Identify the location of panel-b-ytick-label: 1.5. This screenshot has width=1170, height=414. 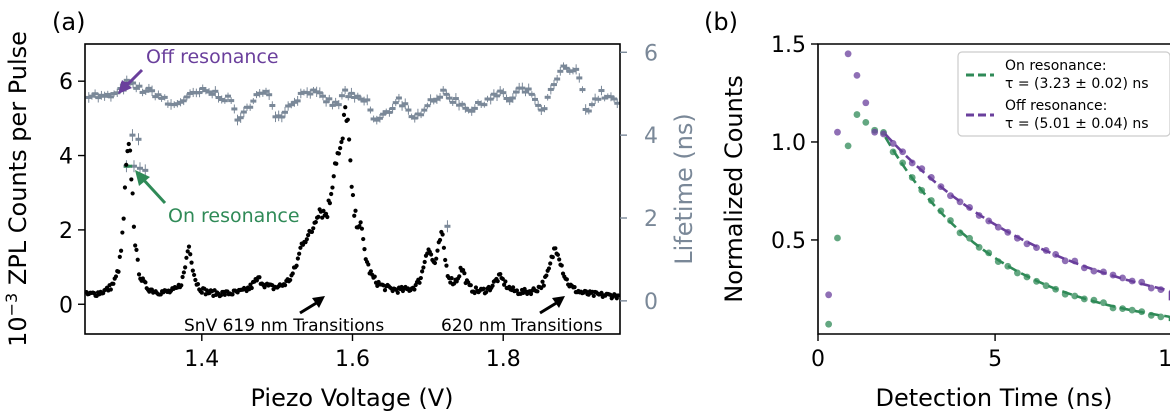
(788, 45).